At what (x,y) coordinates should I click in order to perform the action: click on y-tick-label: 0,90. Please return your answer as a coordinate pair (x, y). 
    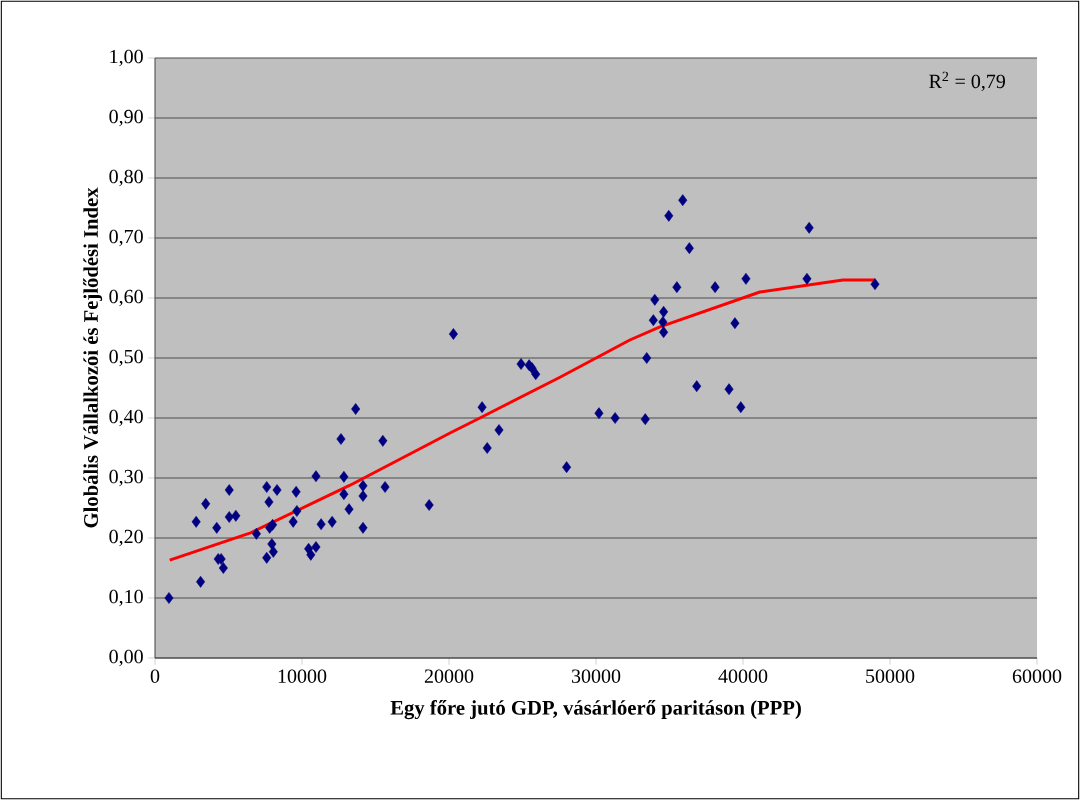
    Looking at the image, I should click on (126, 118).